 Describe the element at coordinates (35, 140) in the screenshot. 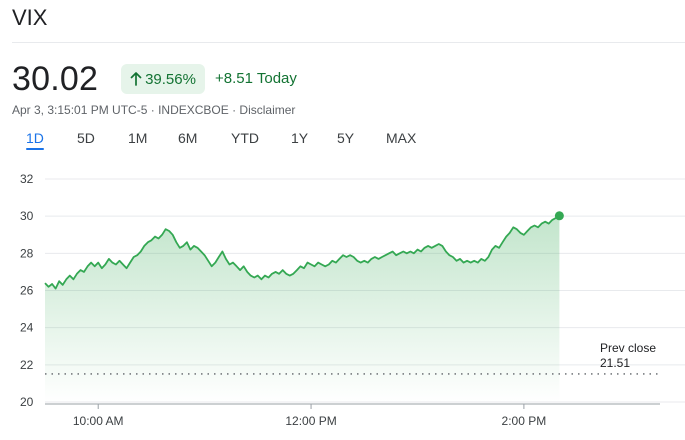

I see `tab-1d: 1D` at that location.